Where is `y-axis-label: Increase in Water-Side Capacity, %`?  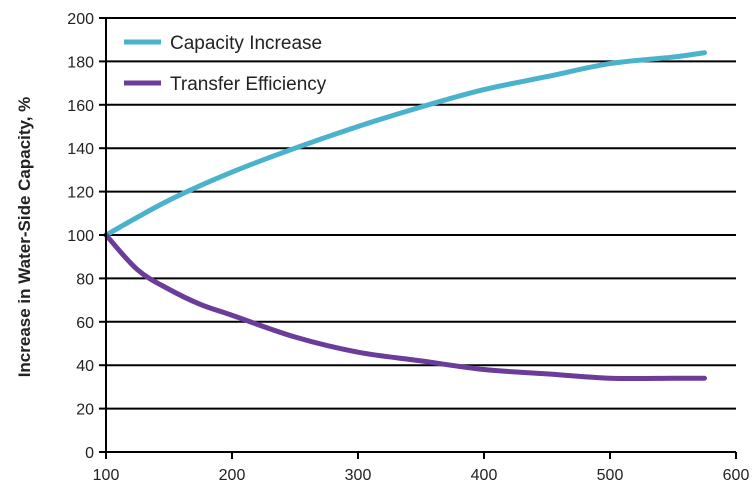
y-axis-label: Increase in Water-Side Capacity, % is located at coordinates (24, 237).